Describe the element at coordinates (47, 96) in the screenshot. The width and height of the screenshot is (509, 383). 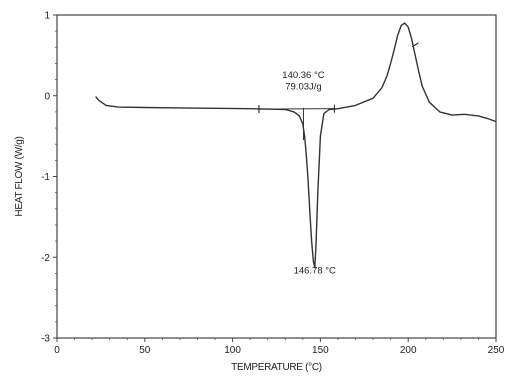
I see `y-tick-label: 0` at that location.